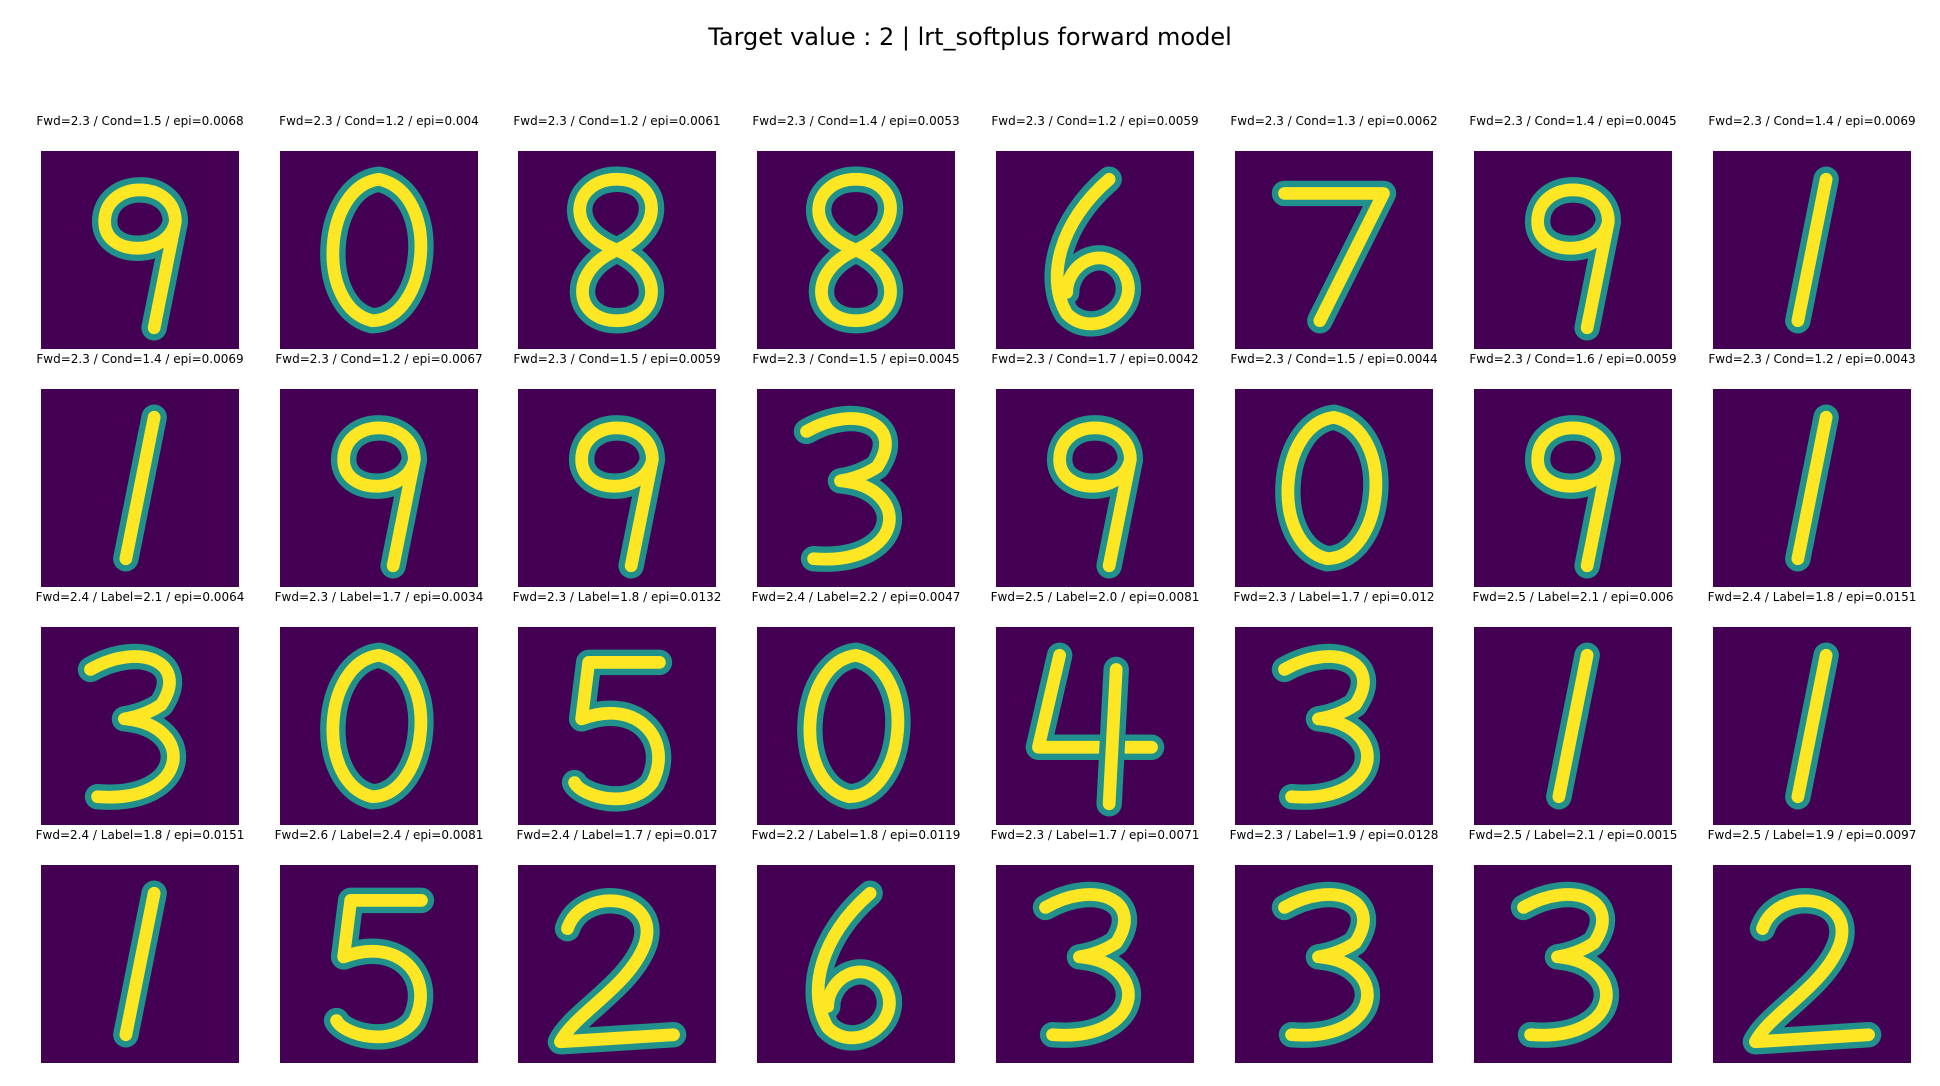 This screenshot has width=1940, height=1086. I want to click on panel-caption: Fwd=2.4 / Label=1.8 / epi=0.0151, so click(1812, 597).